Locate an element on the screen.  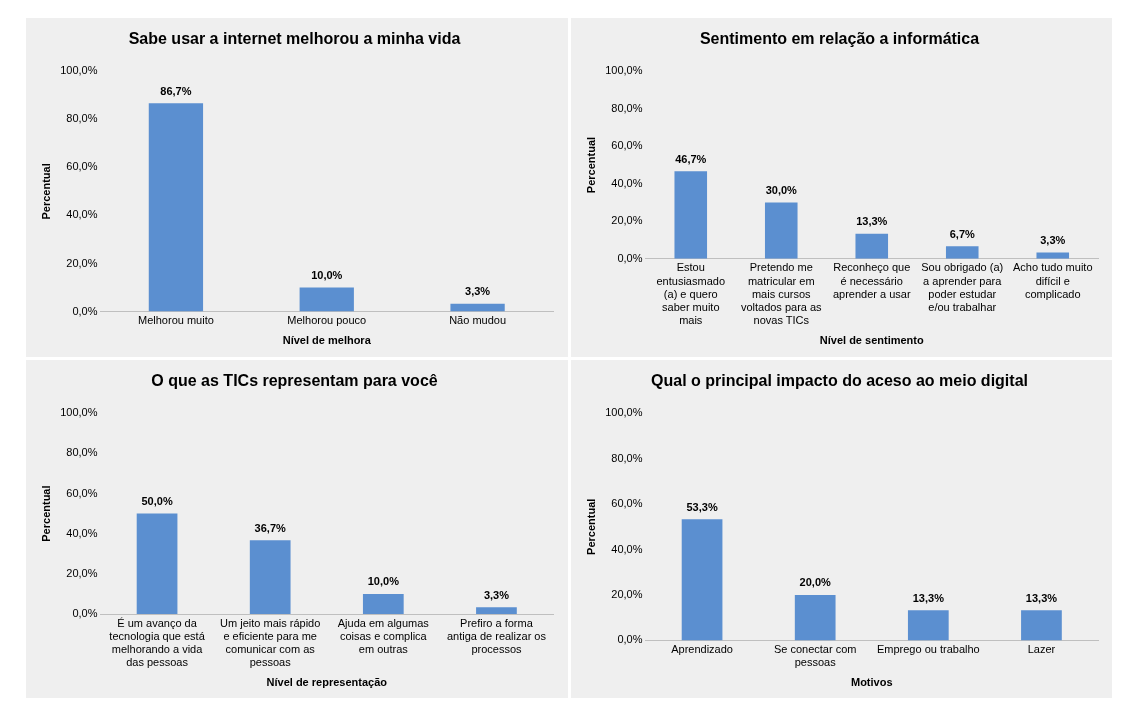
x-axis-title: Nível de sentimento is located at coordinates (871, 340).